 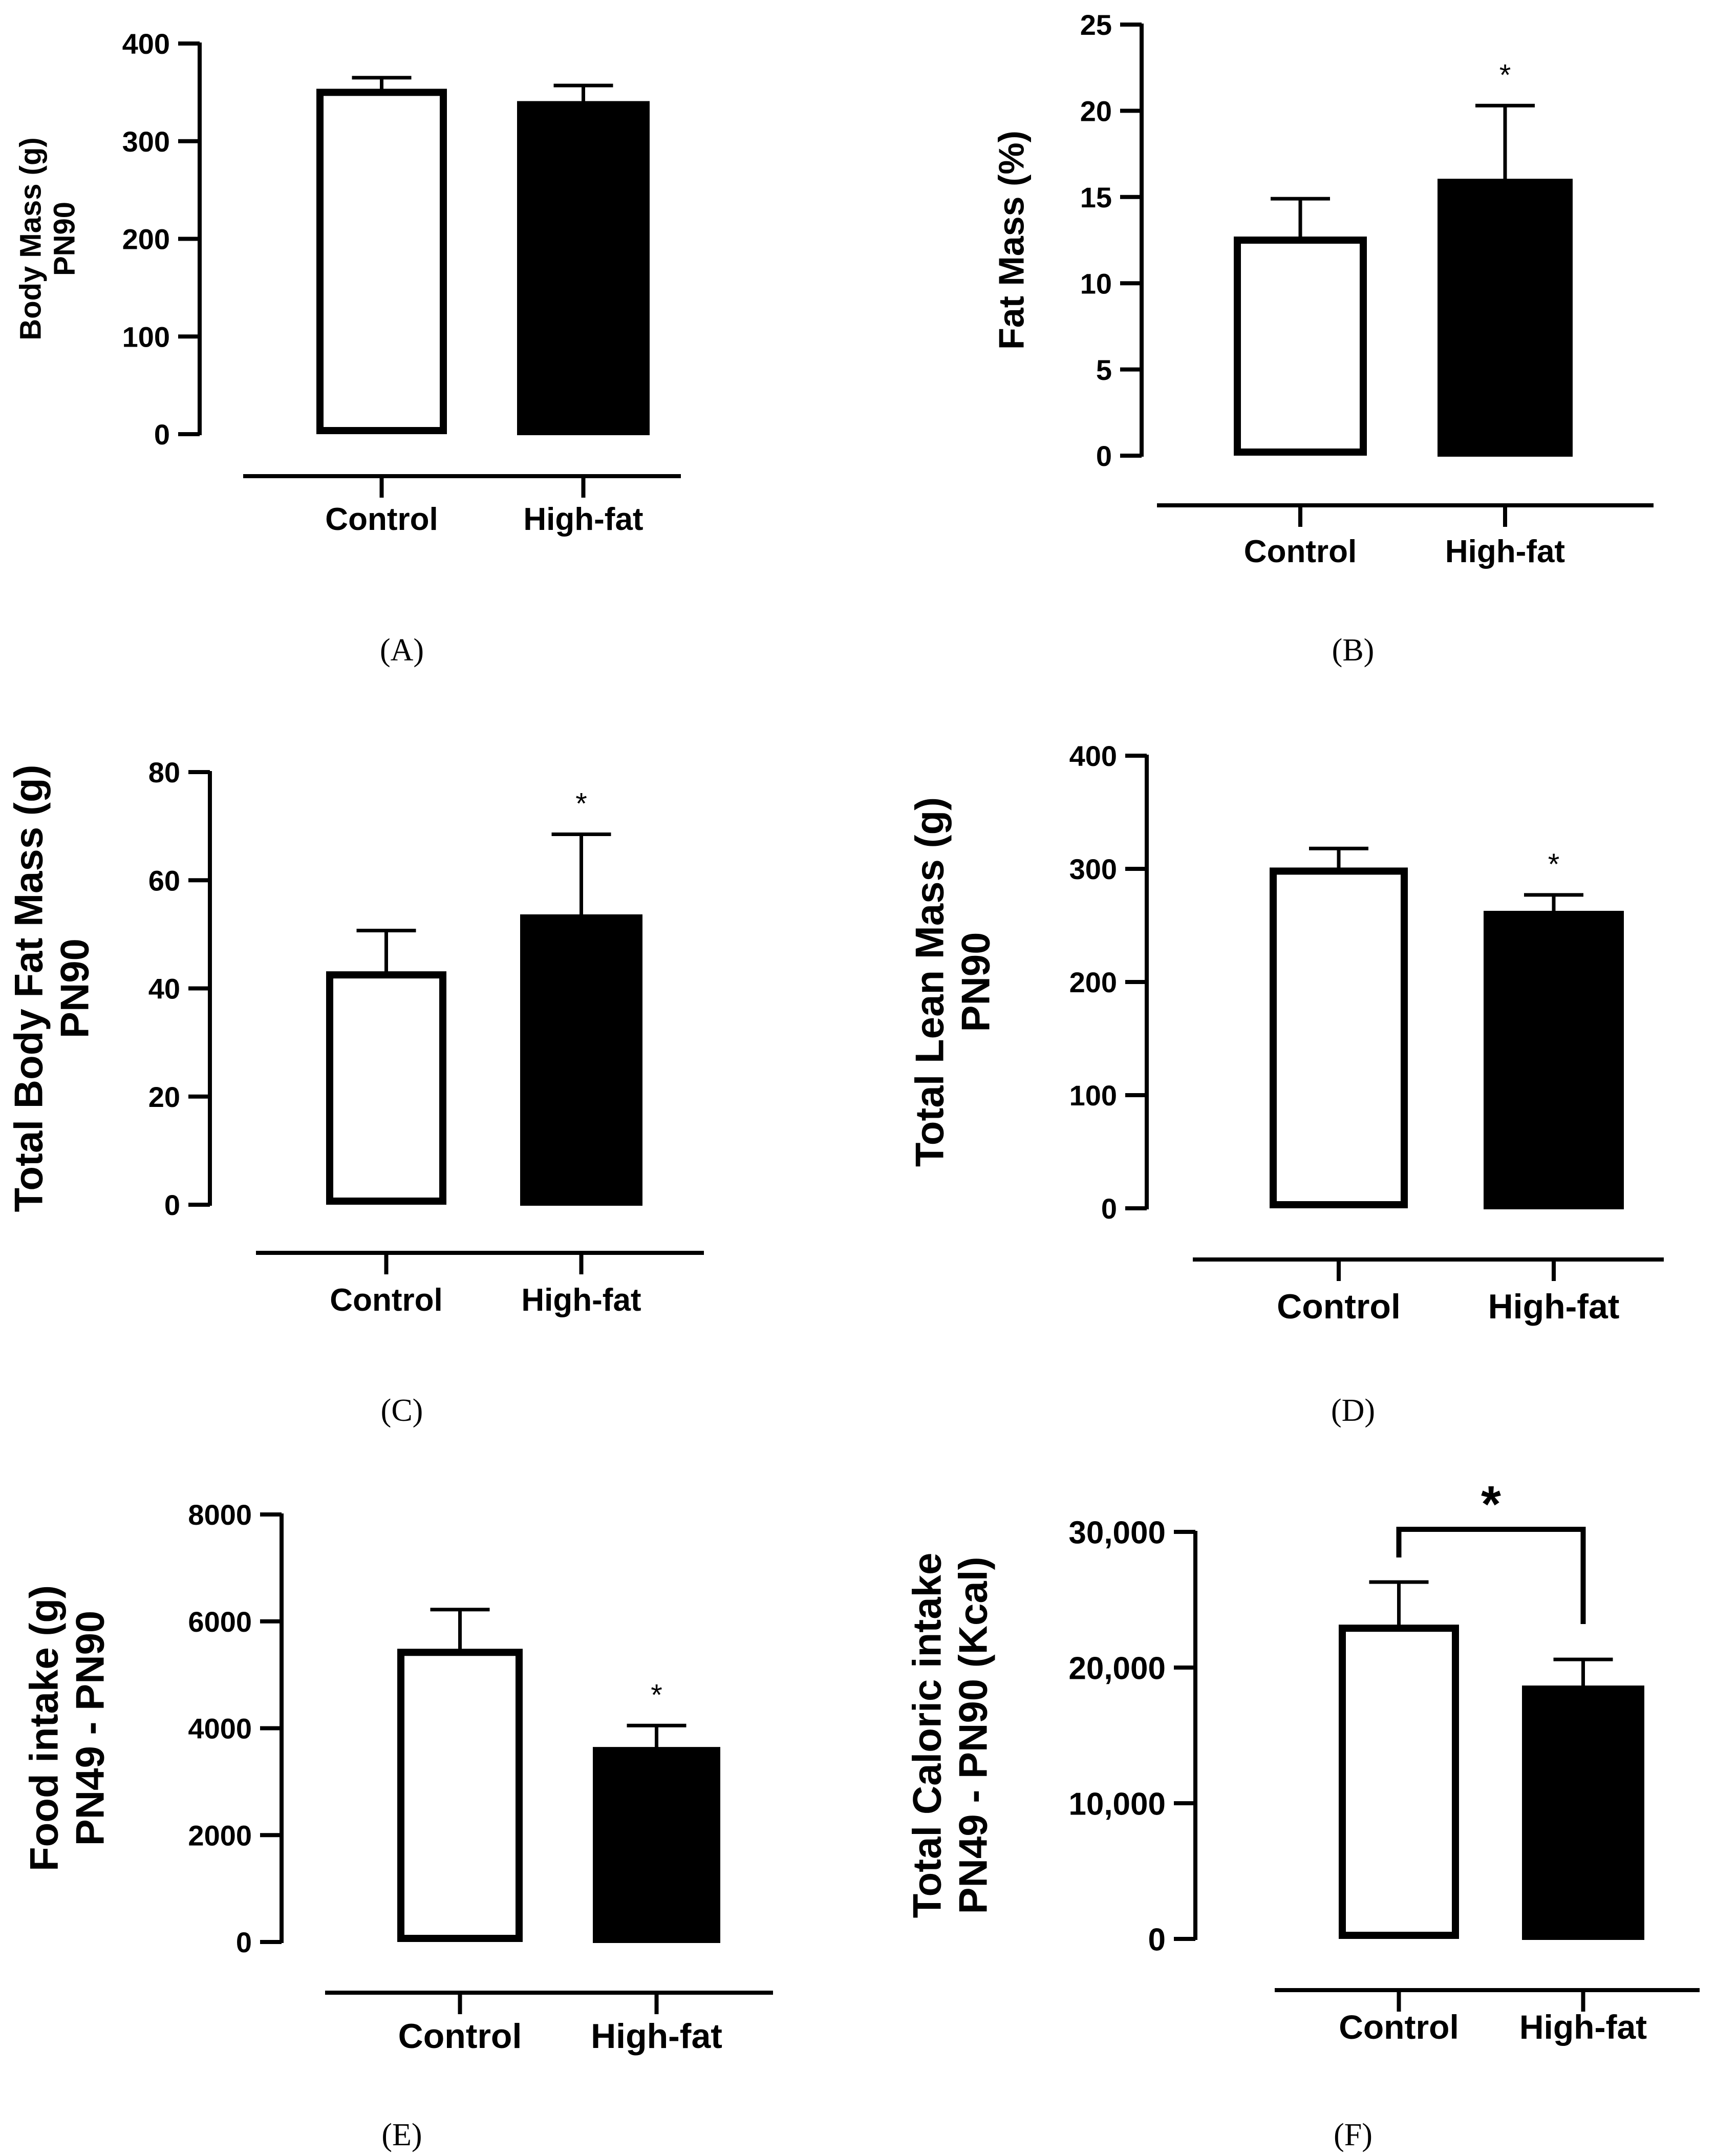 I want to click on panel-label: (E), so click(x=401, y=2135).